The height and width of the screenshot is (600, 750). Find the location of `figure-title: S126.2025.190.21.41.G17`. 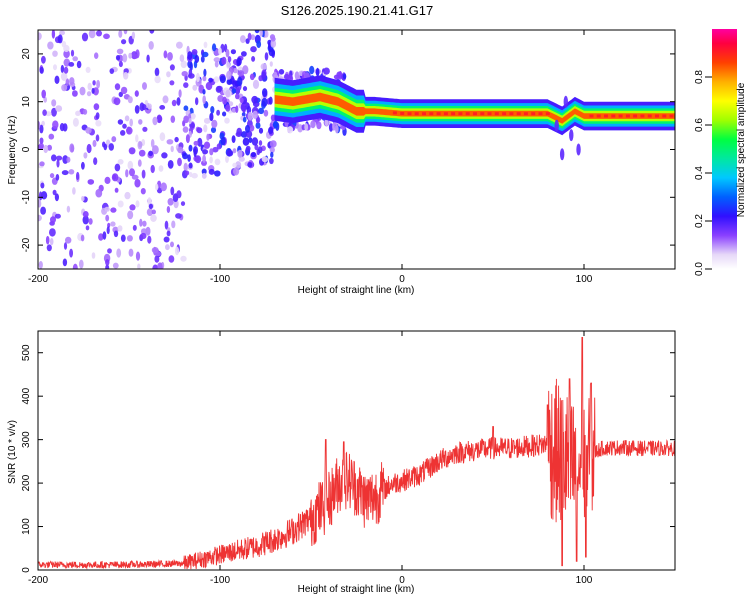

figure-title: S126.2025.190.21.41.G17 is located at coordinates (357, 10).